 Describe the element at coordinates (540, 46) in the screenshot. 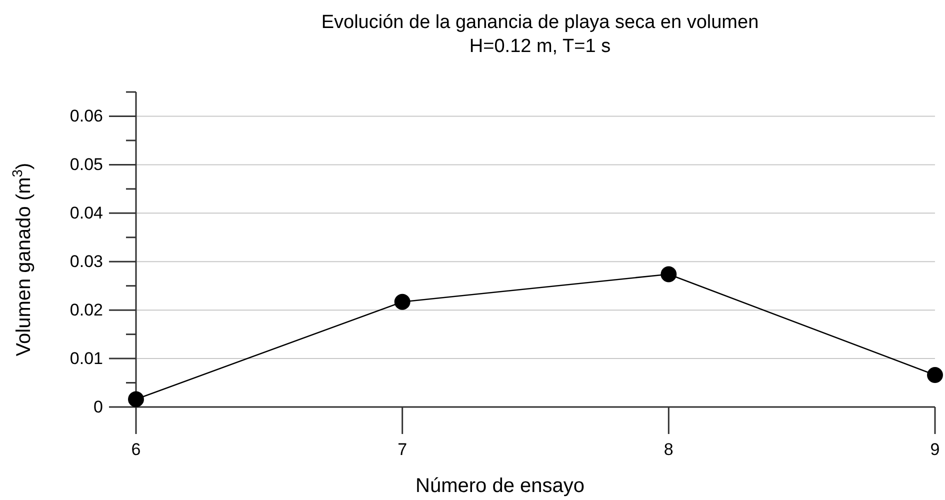

I see `chart-subtitle: H=0.12 m, T=1 s` at that location.